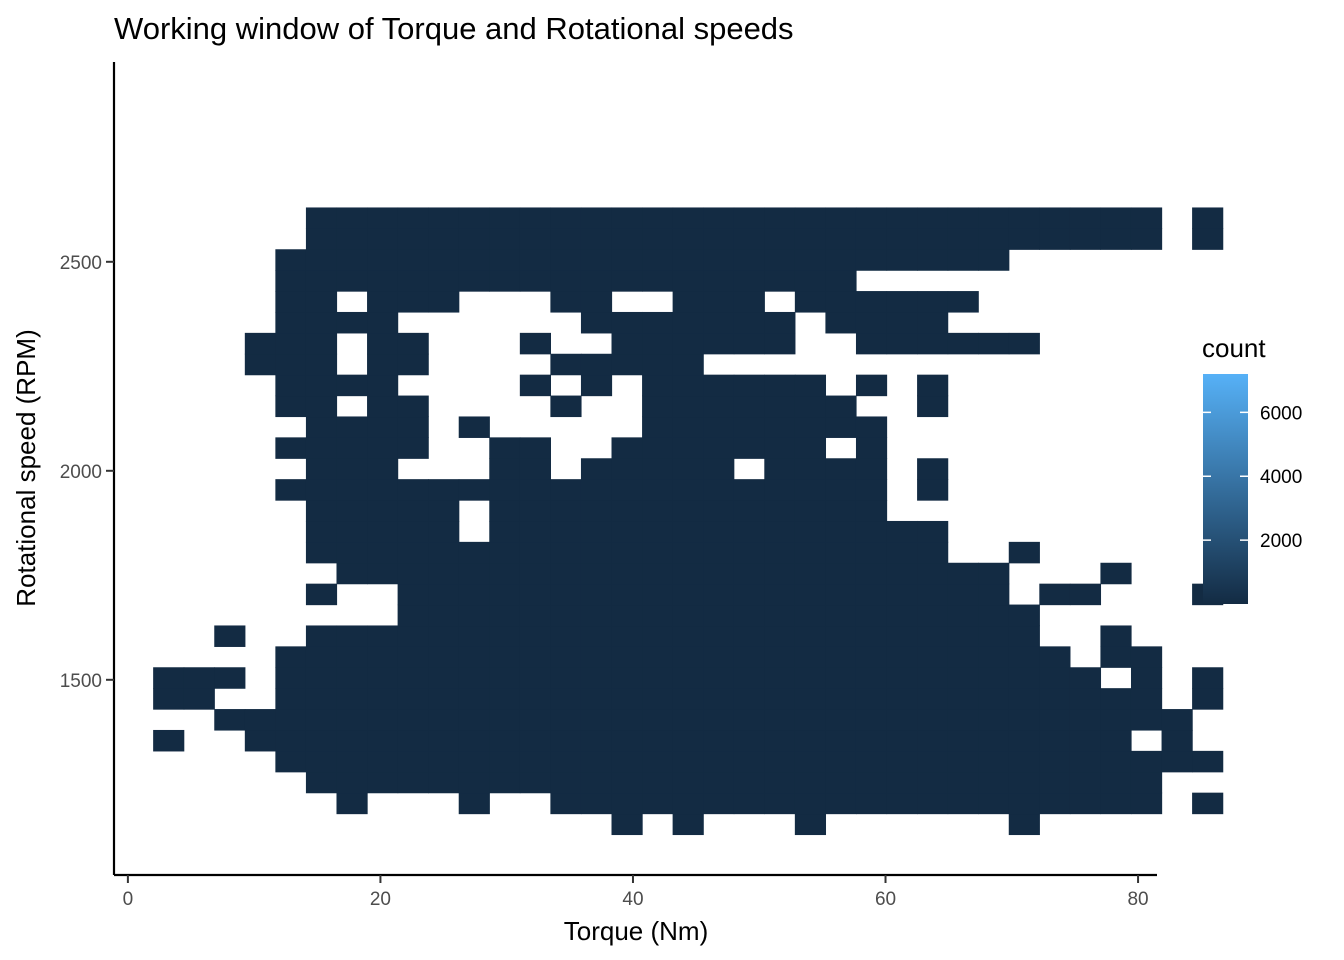  I want to click on x-axis-title: Torque (Nm), so click(636, 931).